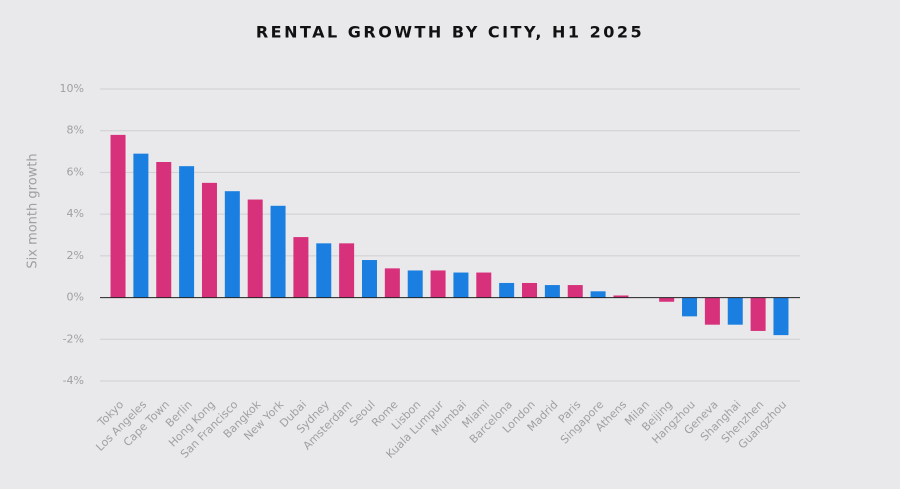 The image size is (900, 489). What do you see at coordinates (33, 210) in the screenshot?
I see `y-axis-title: Six month growth` at bounding box center [33, 210].